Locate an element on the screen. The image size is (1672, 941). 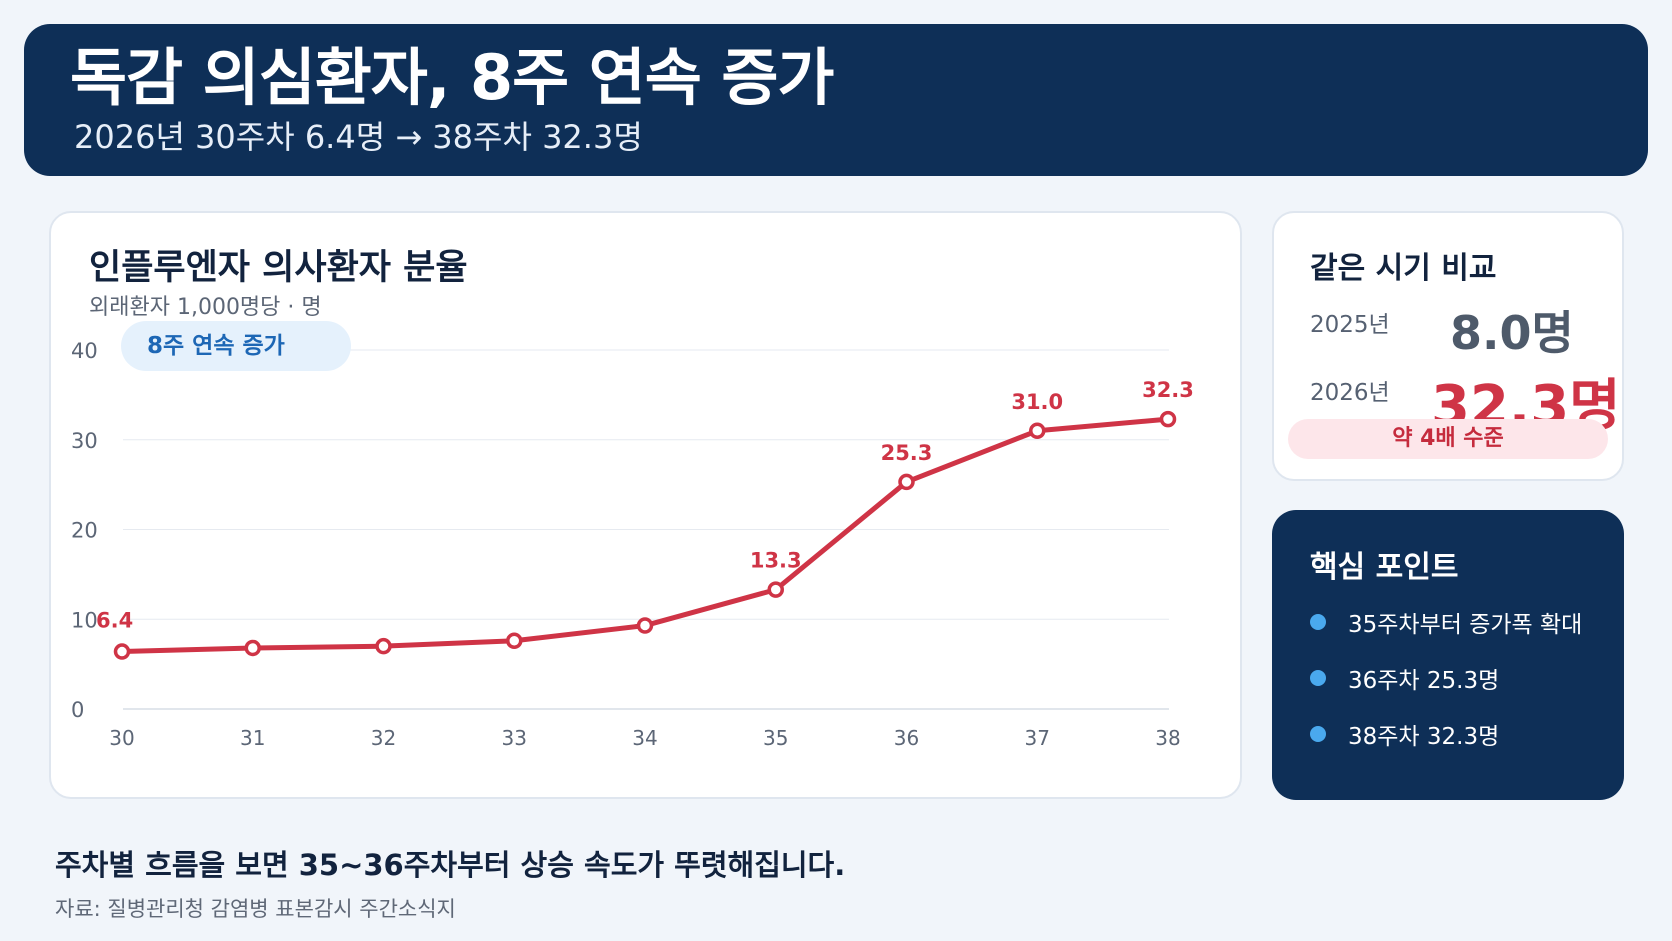
chart-badge: 8주 연속 증가 is located at coordinates (236, 346).